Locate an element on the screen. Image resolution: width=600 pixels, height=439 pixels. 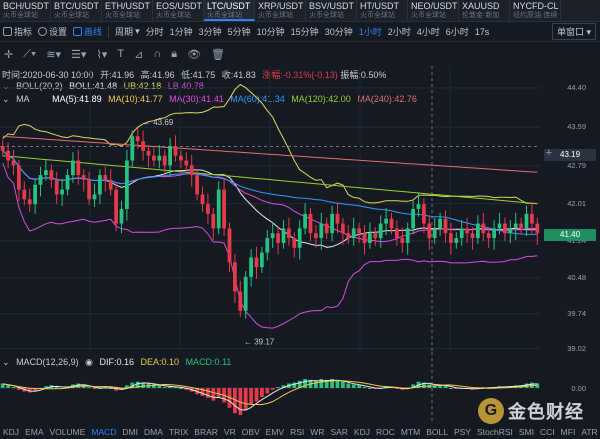
indicator-tab-macd: MACD is located at coordinates (104, 432).